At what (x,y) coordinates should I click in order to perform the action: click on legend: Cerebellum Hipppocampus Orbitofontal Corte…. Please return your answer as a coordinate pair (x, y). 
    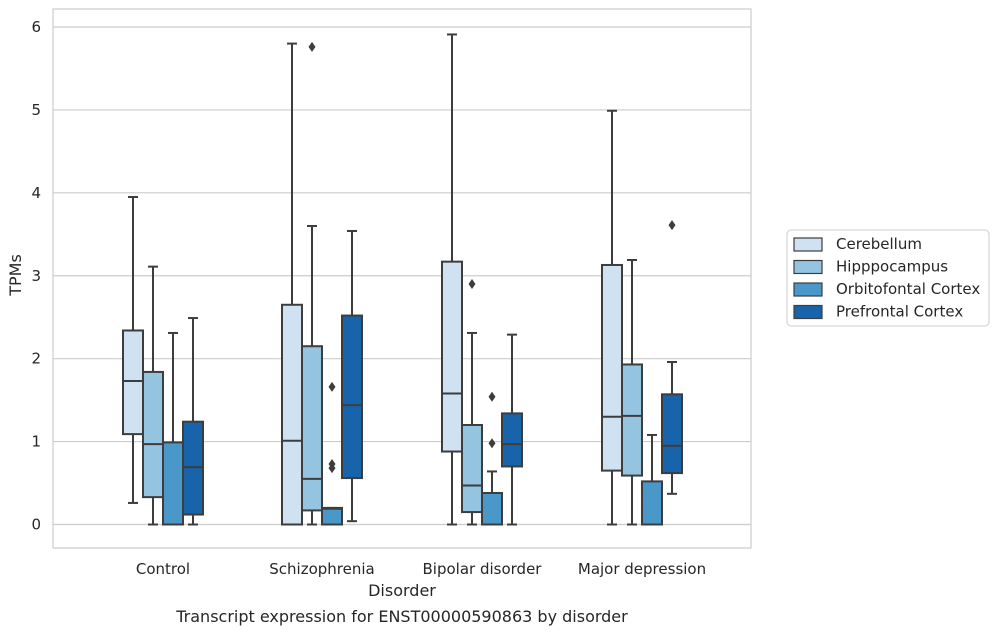
    Looking at the image, I should click on (888, 278).